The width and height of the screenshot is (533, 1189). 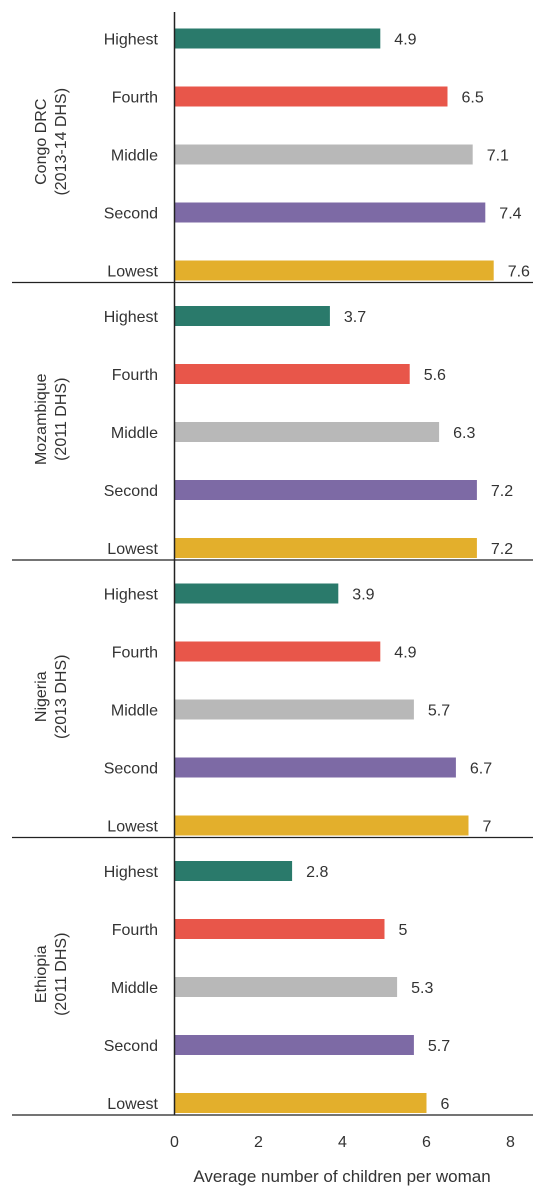 What do you see at coordinates (510, 214) in the screenshot?
I see `data-label: 7.4` at bounding box center [510, 214].